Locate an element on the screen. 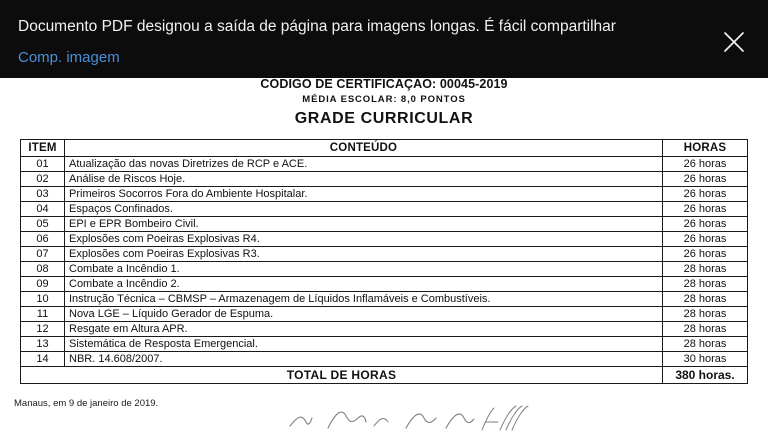 This screenshot has width=768, height=432. table-header-row: ITEM CONTEÚDO HORAS is located at coordinates (384, 148).